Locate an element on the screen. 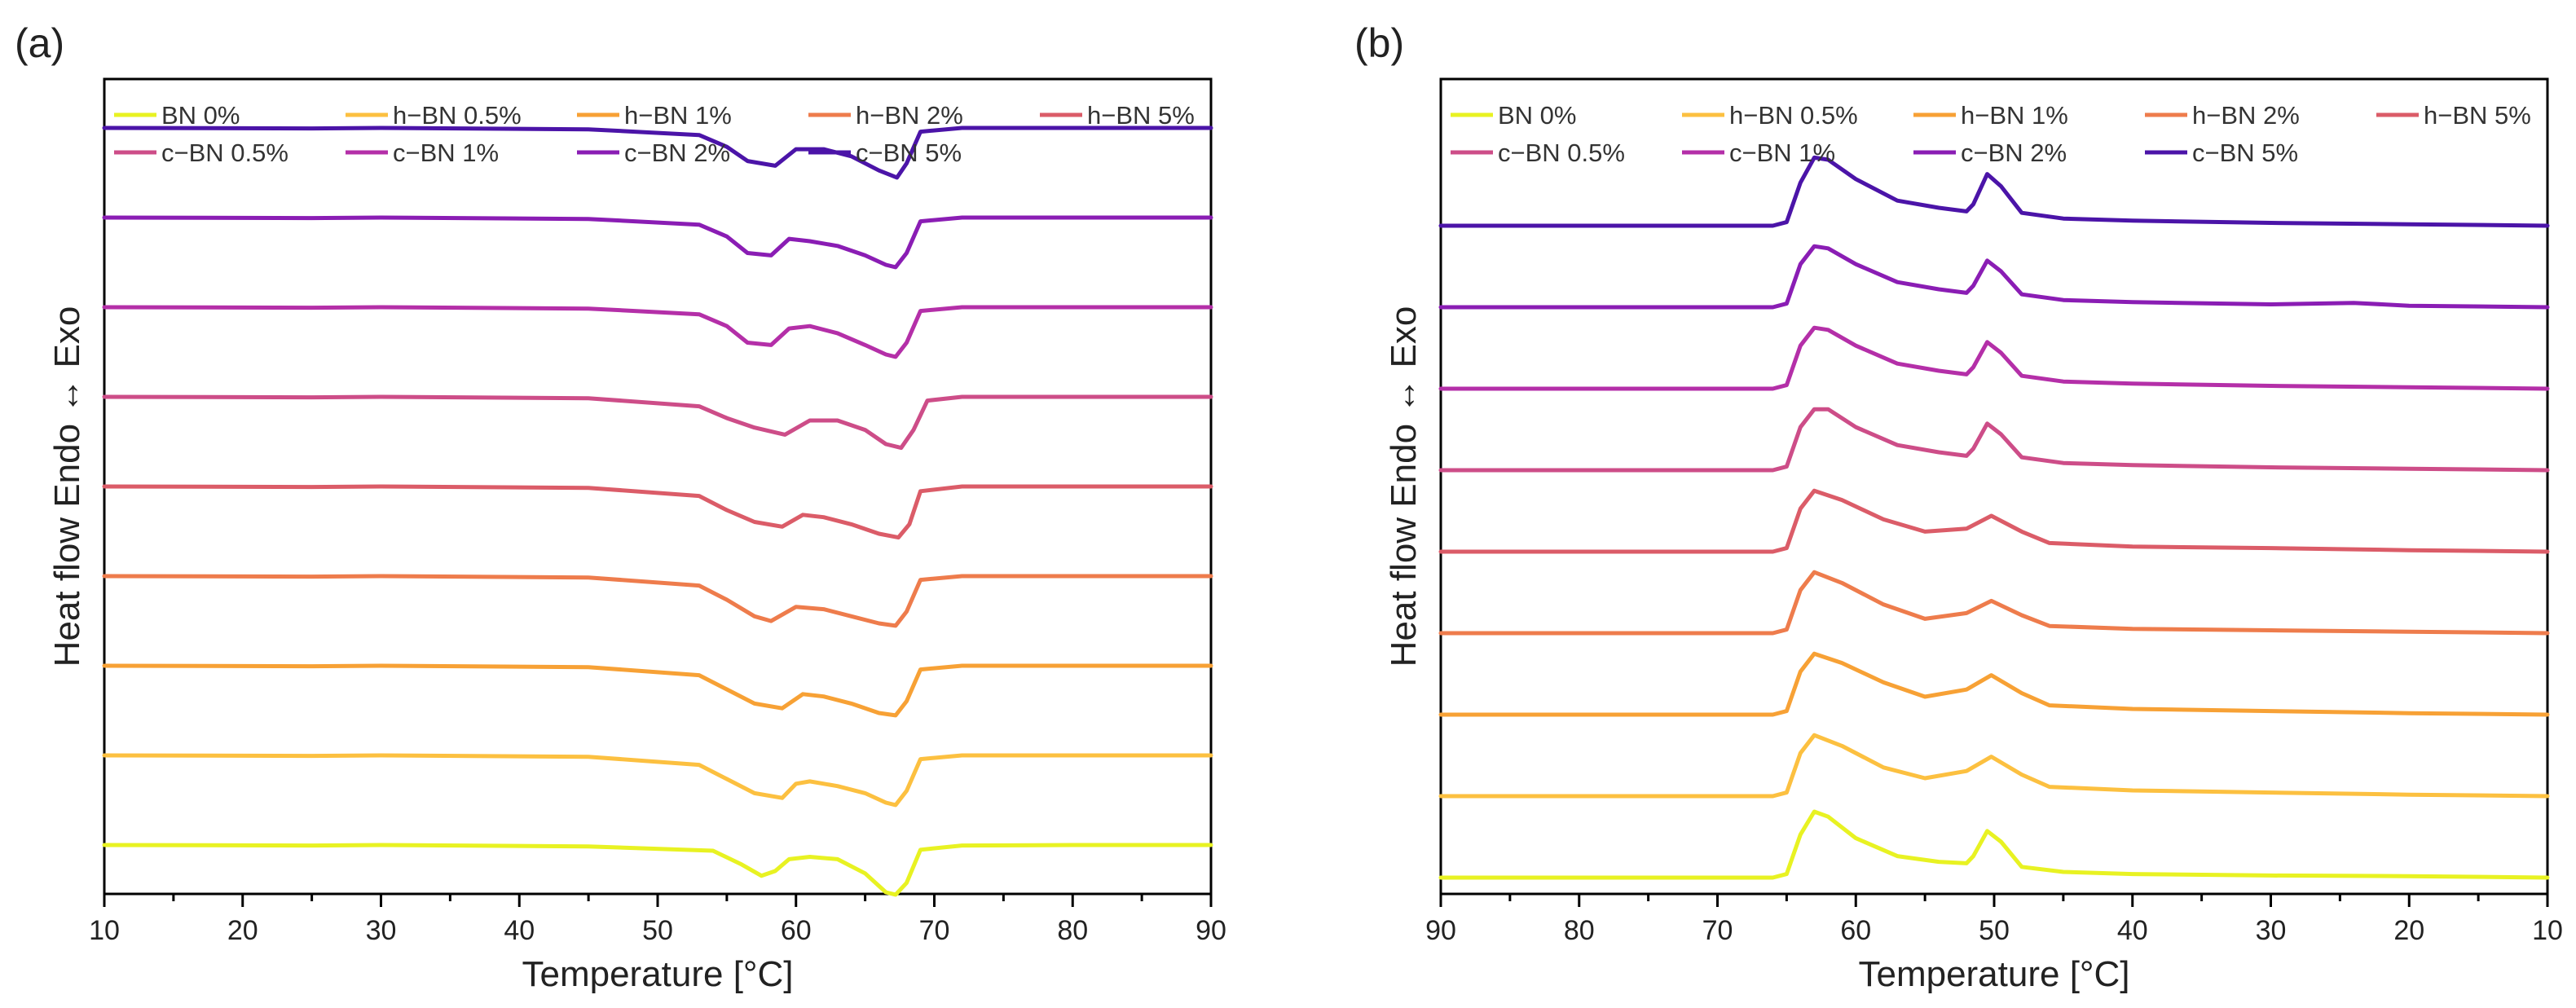 The height and width of the screenshot is (1008, 2576). legend-label-b: h−BN 5% is located at coordinates (2478, 116).